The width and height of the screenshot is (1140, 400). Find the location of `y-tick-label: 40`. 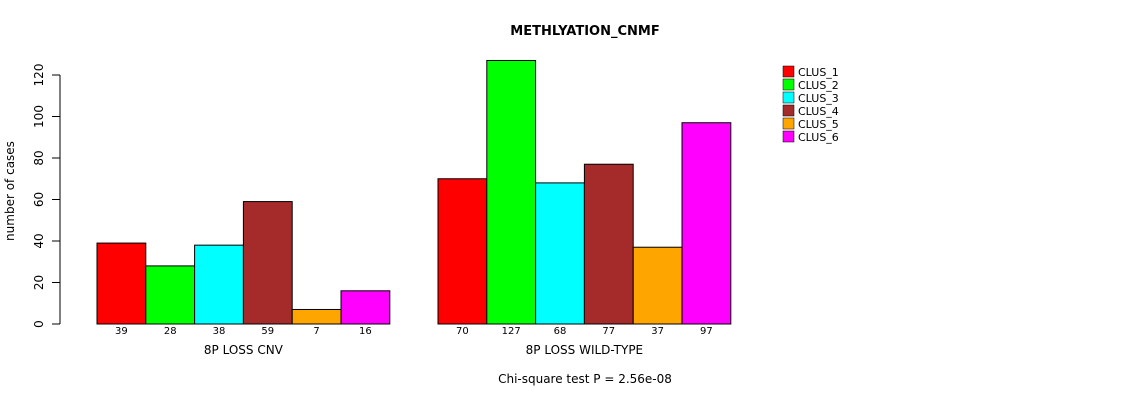

y-tick-label: 40 is located at coordinates (39, 240).